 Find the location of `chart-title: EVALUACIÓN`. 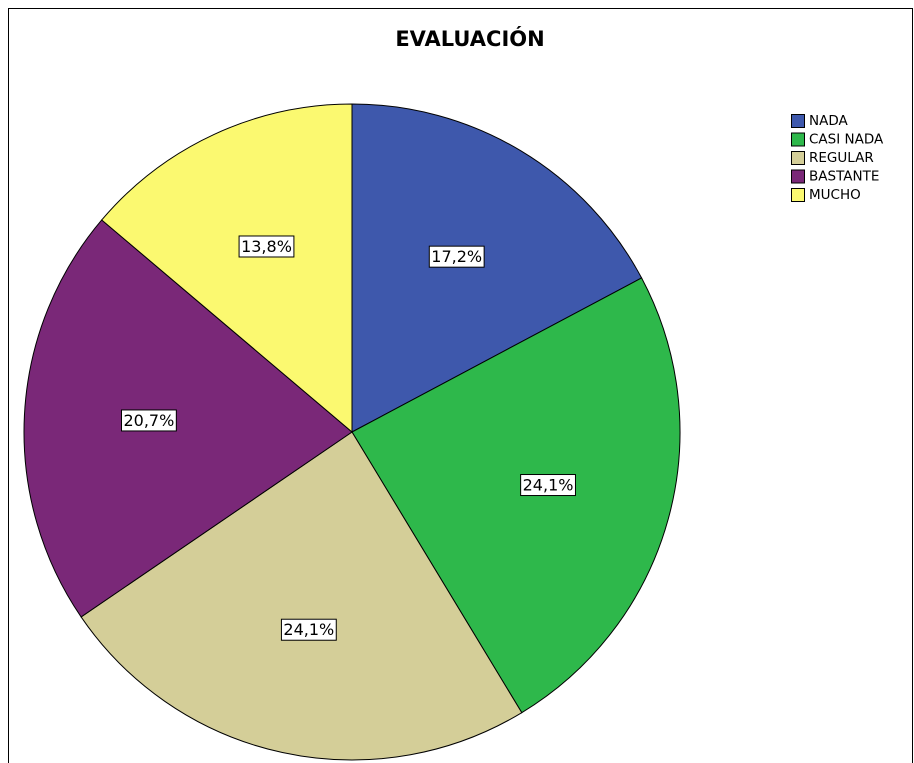

chart-title: EVALUACIÓN is located at coordinates (469, 38).